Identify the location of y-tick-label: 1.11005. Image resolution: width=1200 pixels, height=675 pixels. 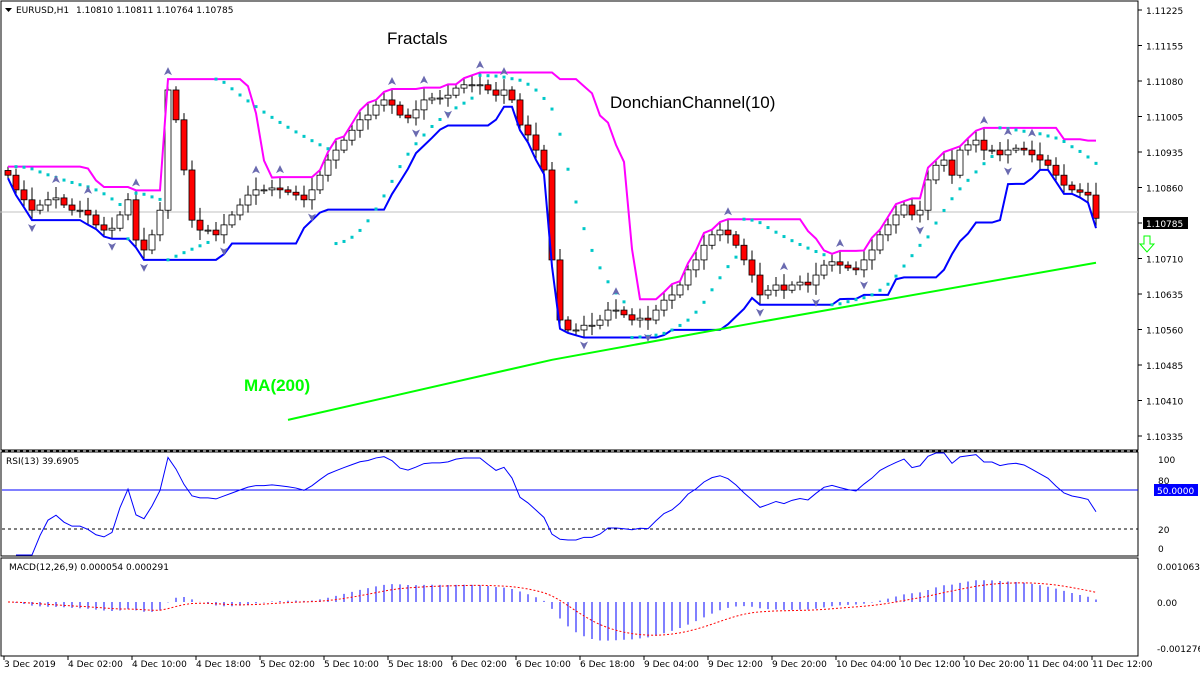
(1164, 119).